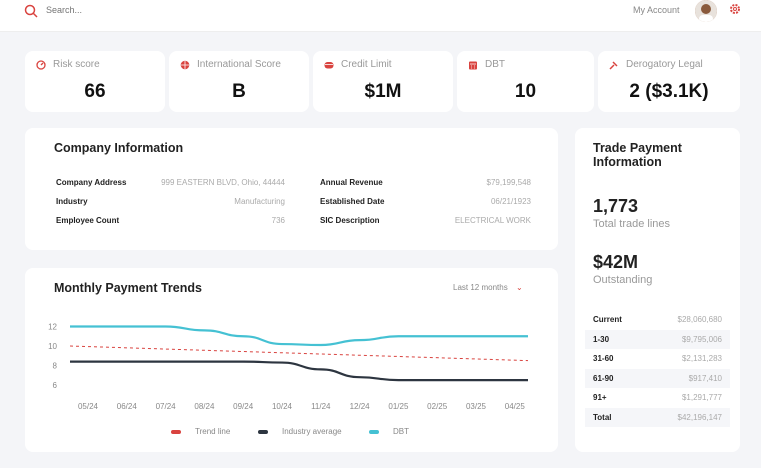 Image resolution: width=761 pixels, height=468 pixels. What do you see at coordinates (128, 288) in the screenshot?
I see `trends-title: Monthly Payment Trends` at bounding box center [128, 288].